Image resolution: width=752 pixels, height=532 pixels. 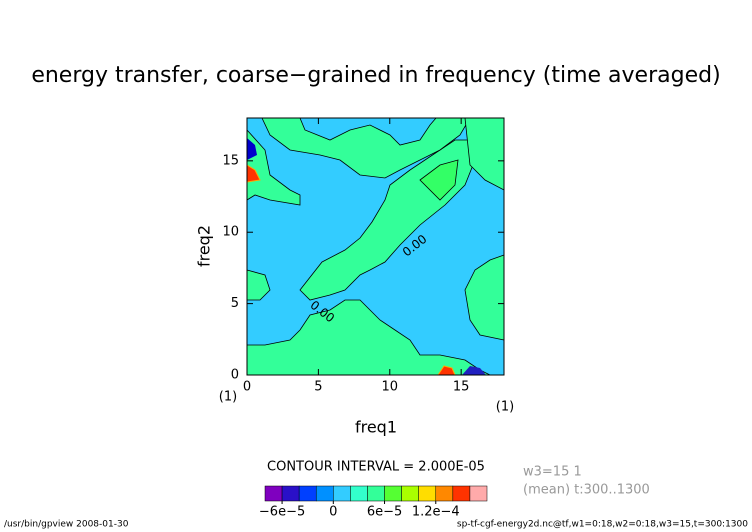 What do you see at coordinates (552, 472) in the screenshot?
I see `info-text: w3=15 1` at bounding box center [552, 472].